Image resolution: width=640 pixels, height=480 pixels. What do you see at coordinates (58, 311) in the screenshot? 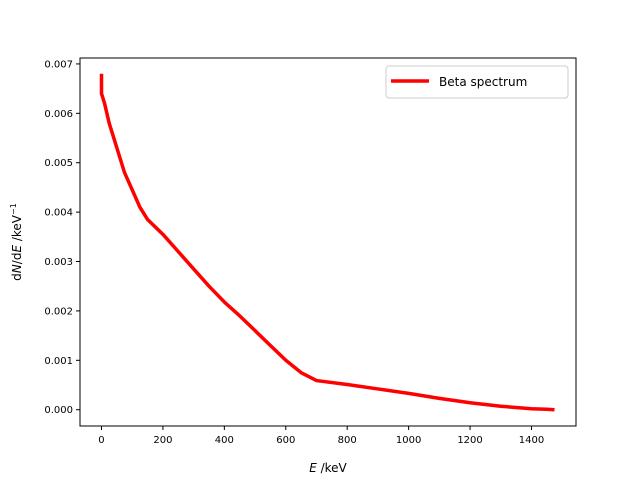
I see `y-tick-label: 0.002` at bounding box center [58, 311].